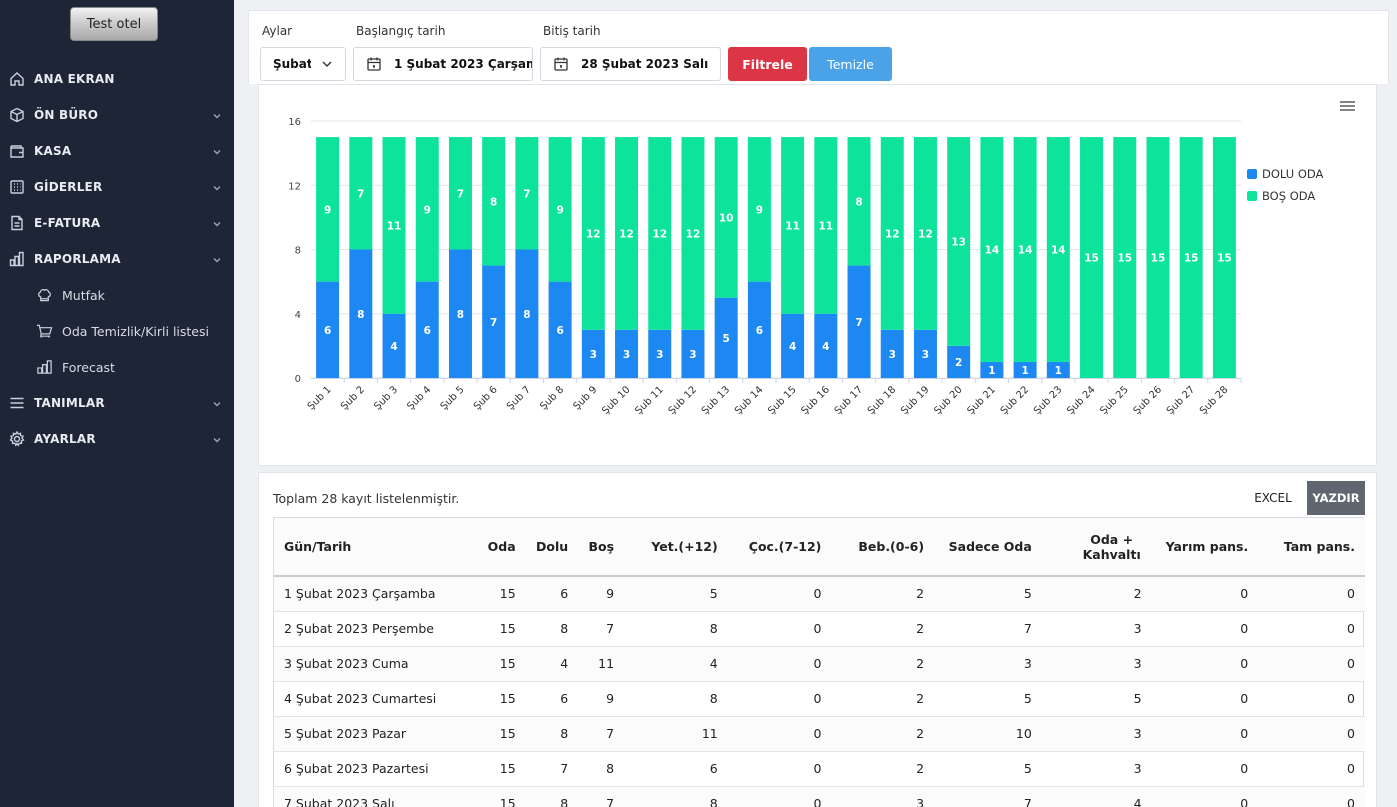 The image size is (1397, 807). Describe the element at coordinates (298, 379) in the screenshot. I see `y-tick-label: 0` at that location.